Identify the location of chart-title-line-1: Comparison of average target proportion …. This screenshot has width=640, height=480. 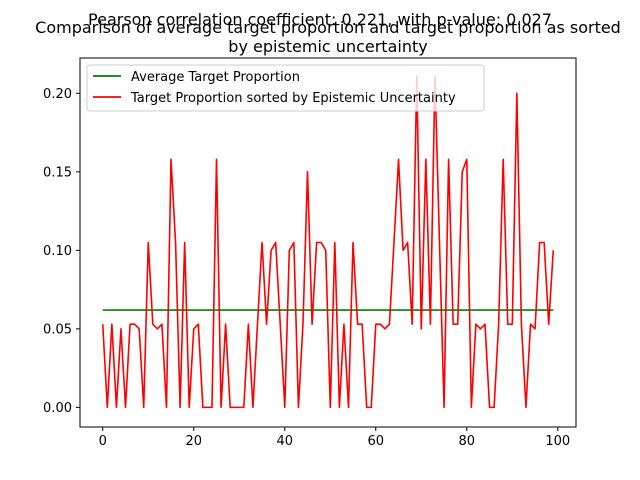
(328, 27).